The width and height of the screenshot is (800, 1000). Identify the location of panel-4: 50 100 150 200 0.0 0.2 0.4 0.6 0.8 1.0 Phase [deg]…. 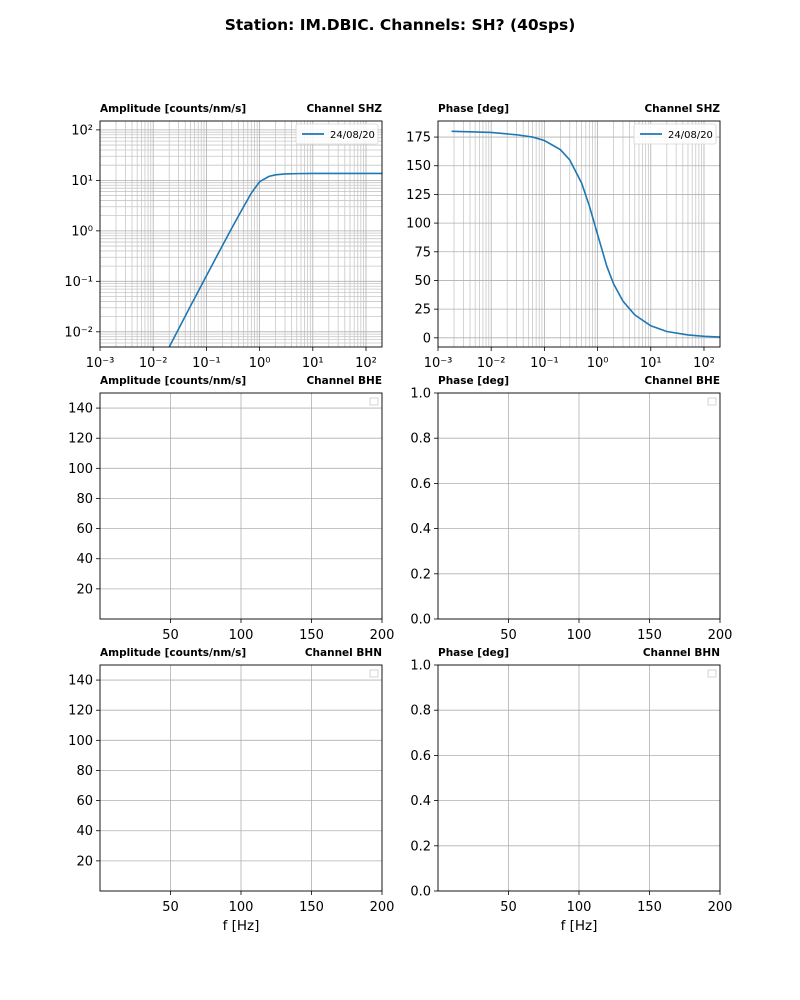
(571, 509).